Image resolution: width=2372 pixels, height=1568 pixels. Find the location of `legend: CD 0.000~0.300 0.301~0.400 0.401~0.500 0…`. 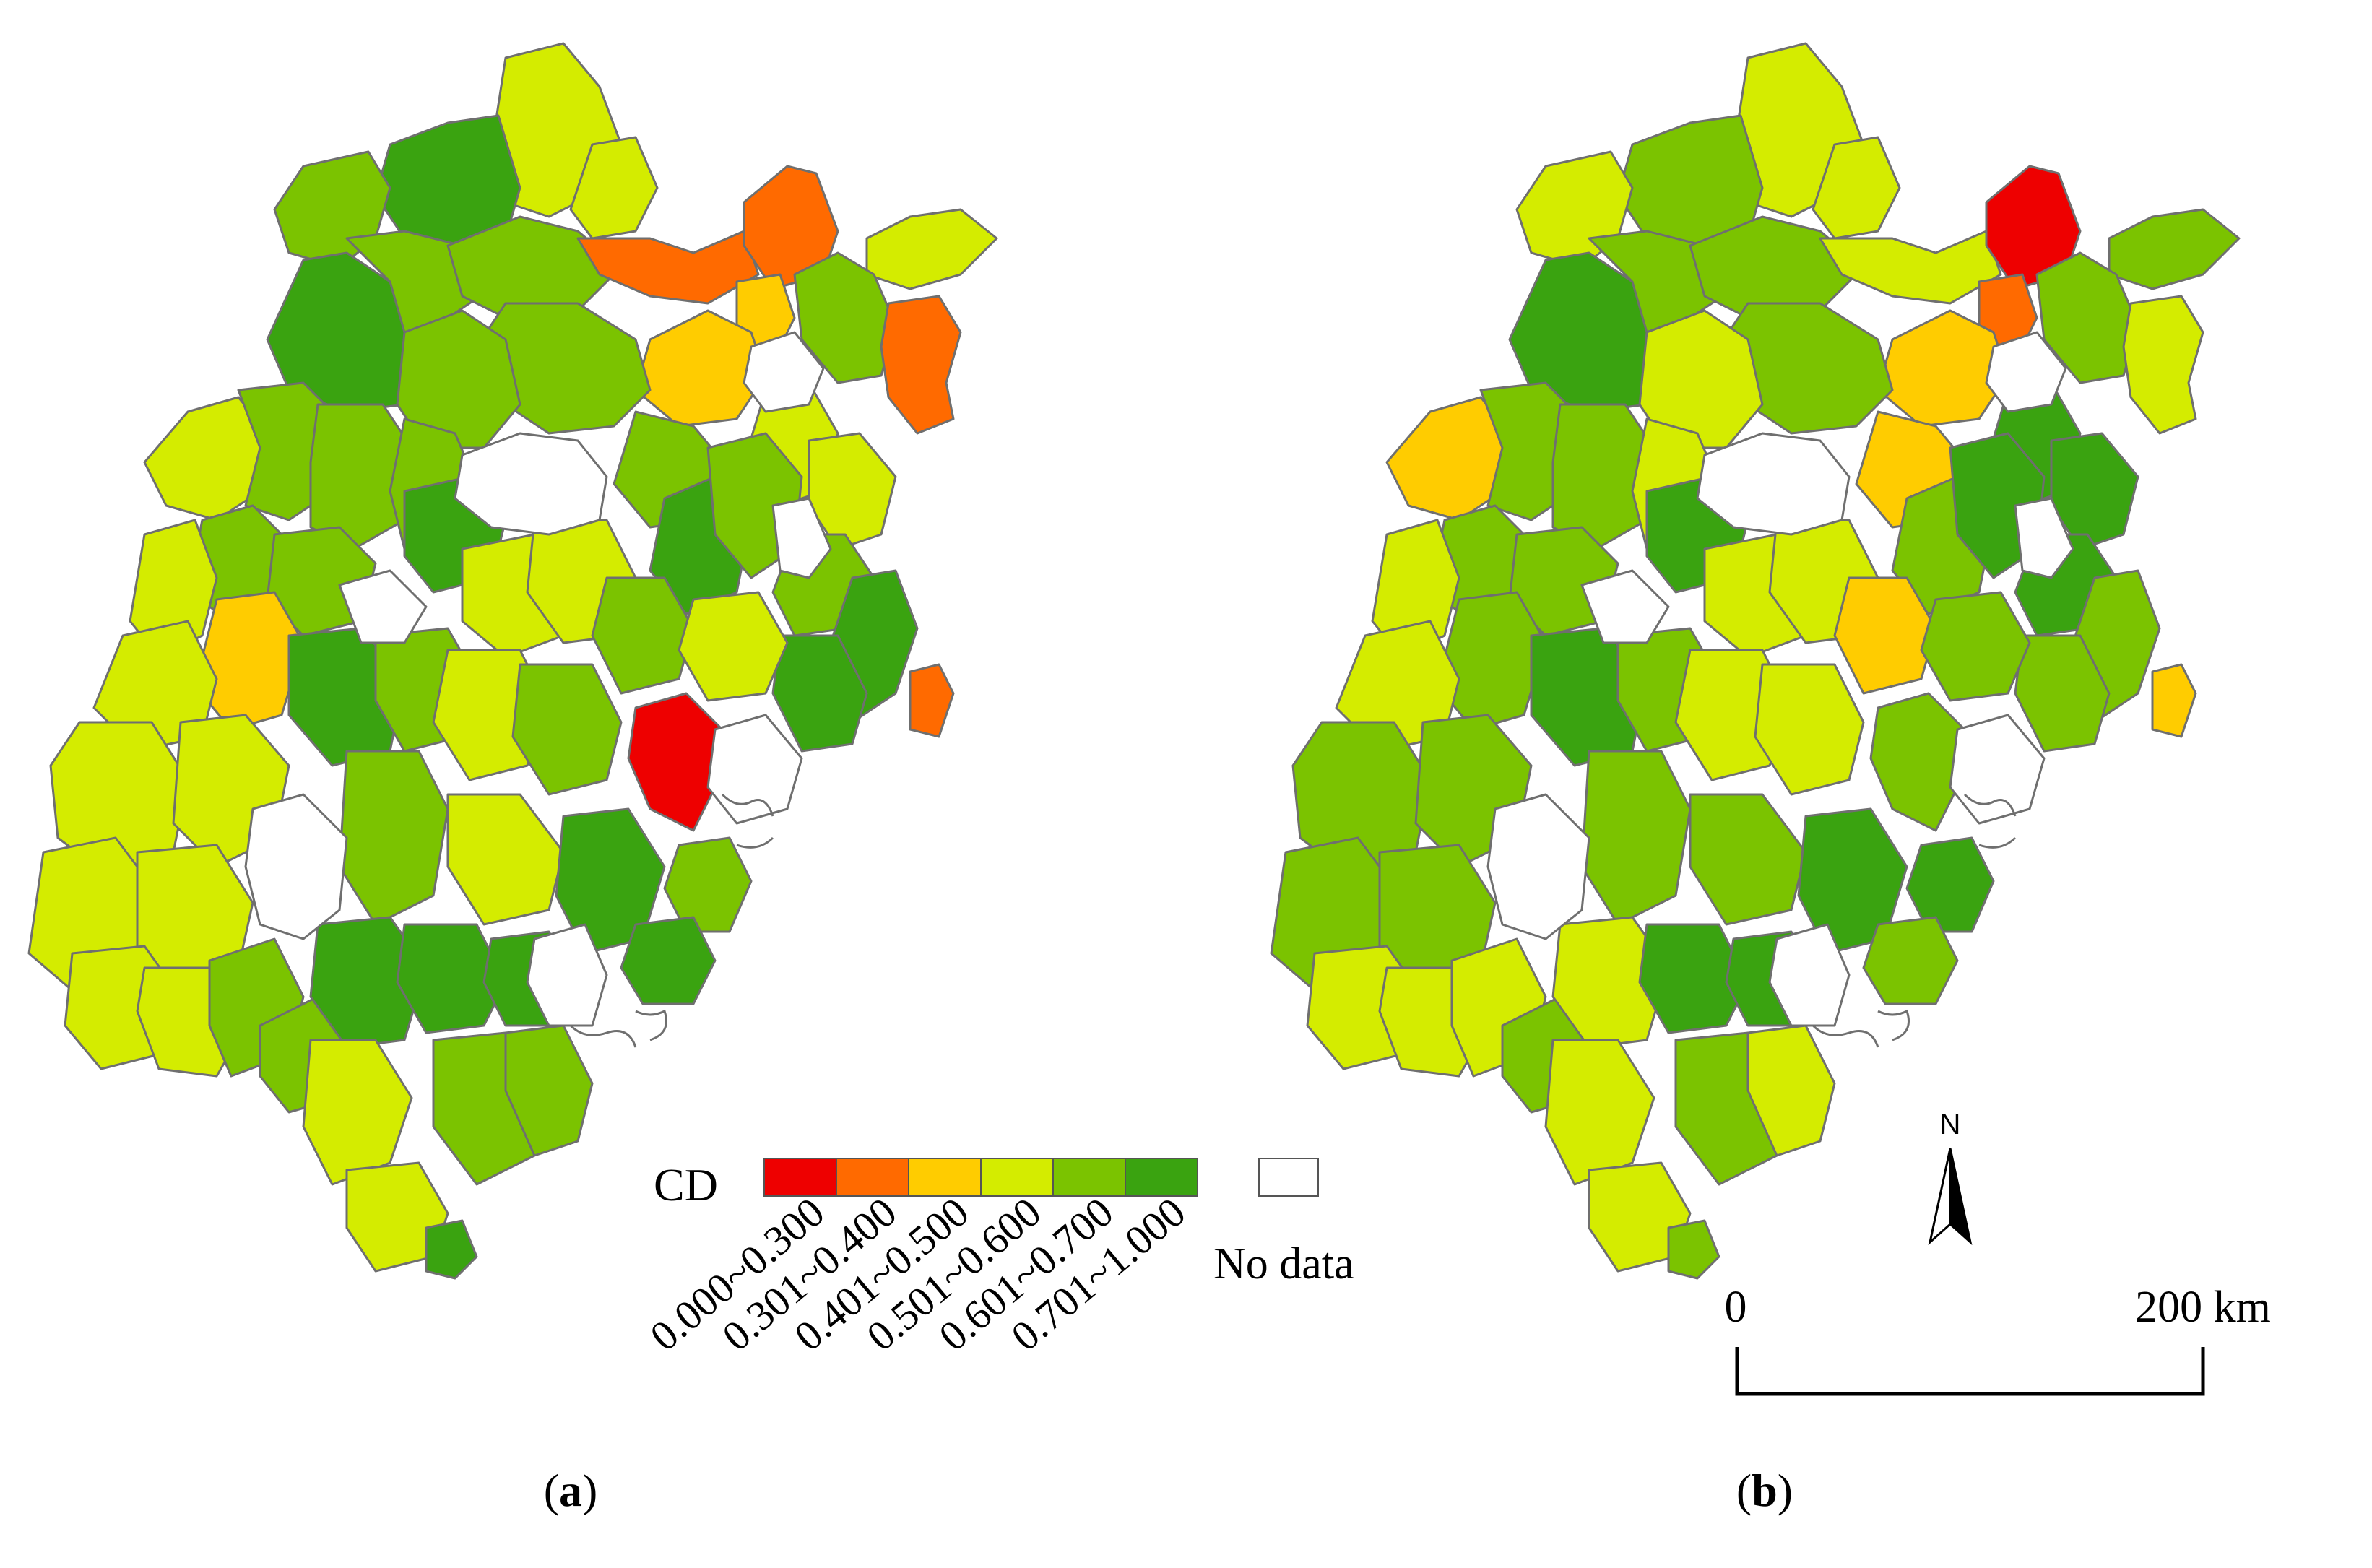

legend: CD 0.000~0.300 0.301~0.400 0.401~0.500 0… is located at coordinates (997, 1259).